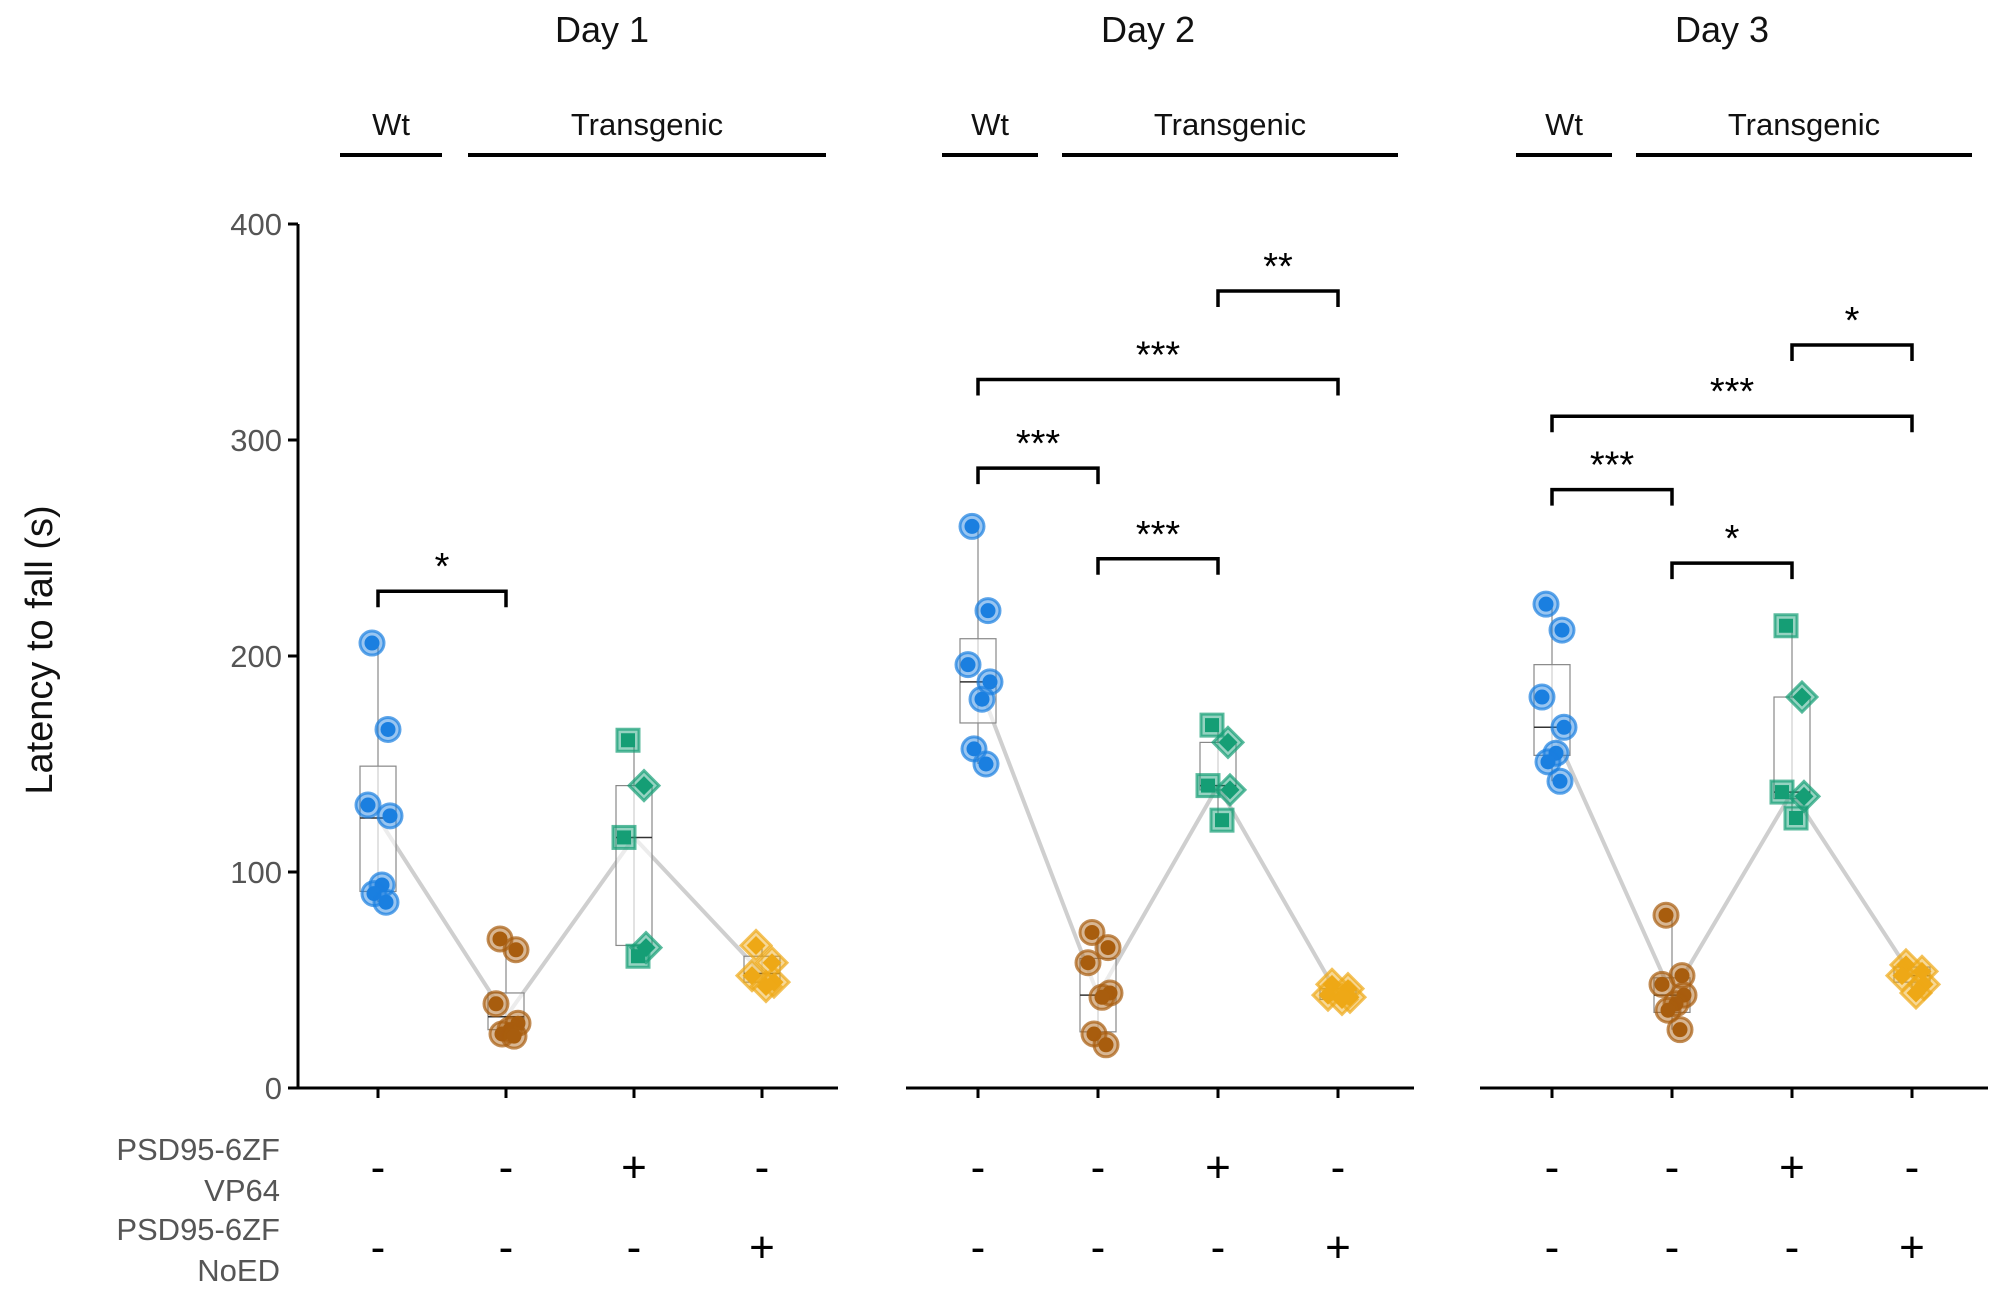 This screenshot has height=1300, width=2000. What do you see at coordinates (1732, 863) in the screenshot?
I see `median-line` at bounding box center [1732, 863].